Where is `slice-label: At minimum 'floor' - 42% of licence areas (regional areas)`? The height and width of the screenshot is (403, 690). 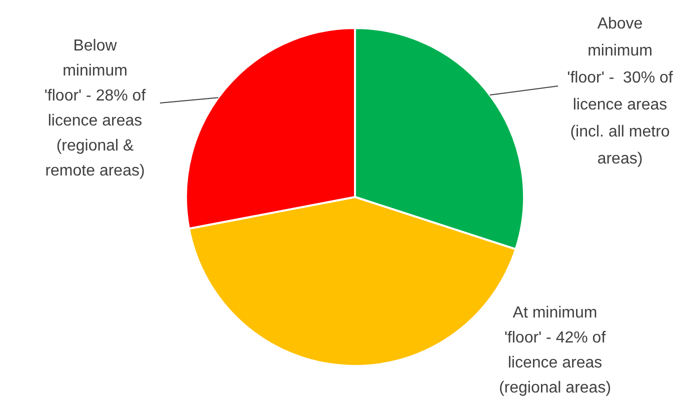 slice-label: At minimum 'floor' - 42% of licence areas (regional areas) is located at coordinates (555, 350).